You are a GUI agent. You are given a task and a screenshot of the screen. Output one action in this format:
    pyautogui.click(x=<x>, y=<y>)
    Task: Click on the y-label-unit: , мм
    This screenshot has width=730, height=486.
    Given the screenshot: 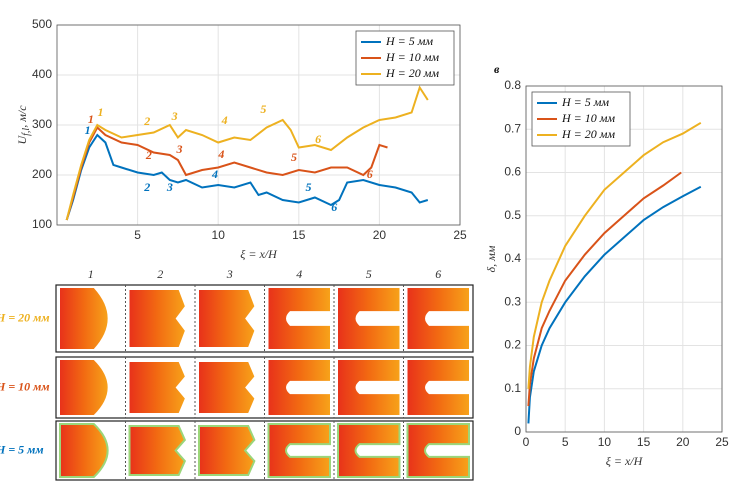 What is the action you would take?
    pyautogui.click(x=491, y=256)
    